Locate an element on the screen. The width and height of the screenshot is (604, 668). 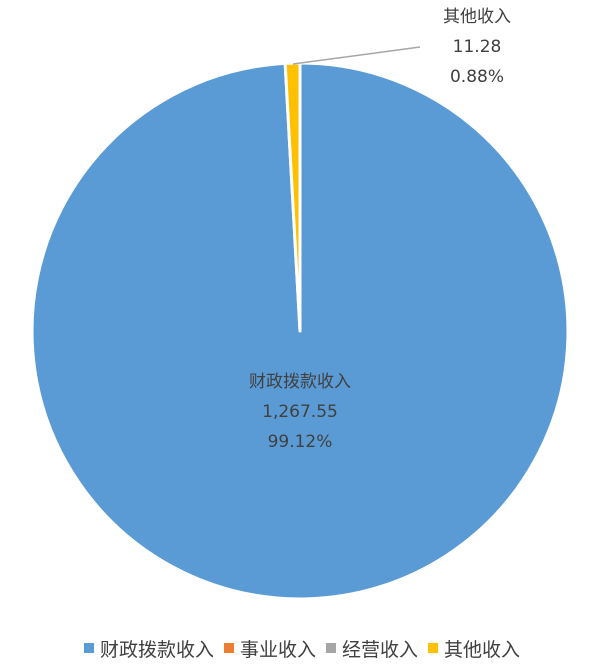
legend-swatch-business is located at coordinates (228, 648).